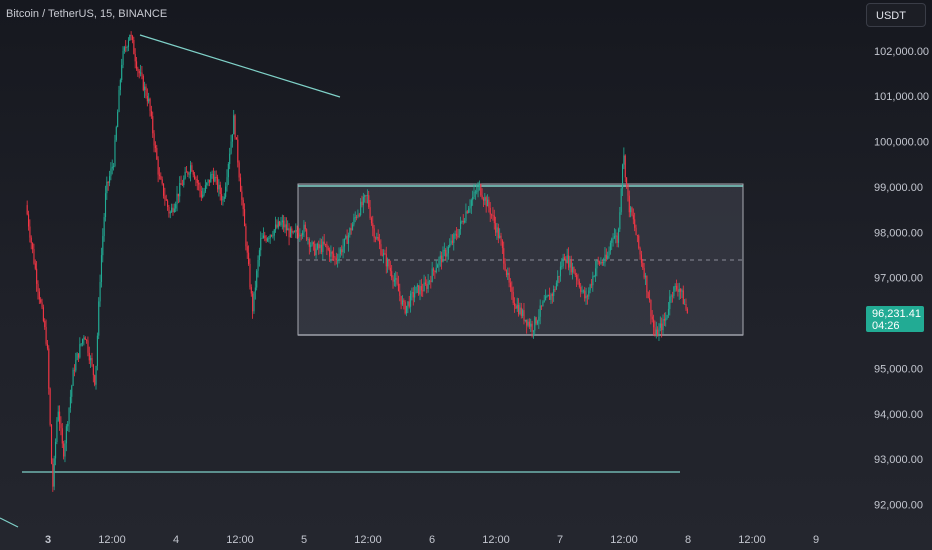  Describe the element at coordinates (240, 66) in the screenshot. I see `trendline-descending` at that location.